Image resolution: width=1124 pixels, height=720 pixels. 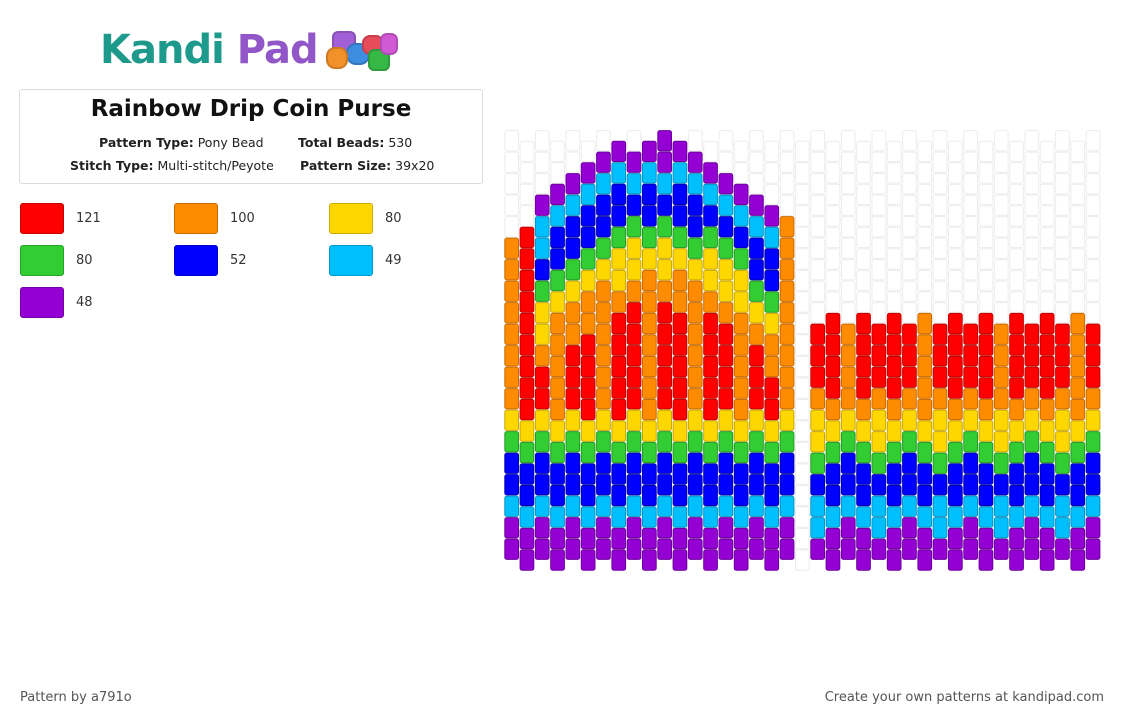 What do you see at coordinates (367, 165) in the screenshot?
I see `pattern-size-row: Pattern Size: 39x20` at bounding box center [367, 165].